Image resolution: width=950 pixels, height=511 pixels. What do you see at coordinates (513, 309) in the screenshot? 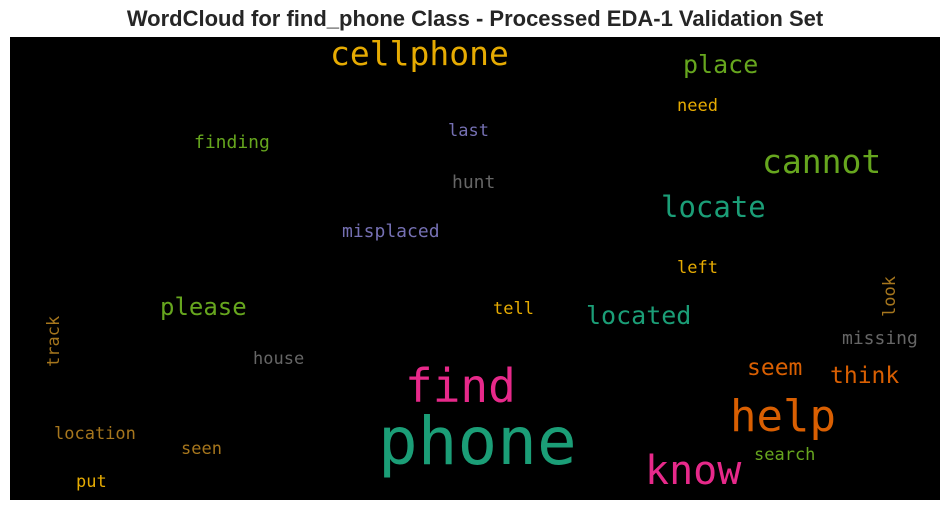
I see `word-tell: tell` at bounding box center [513, 309].